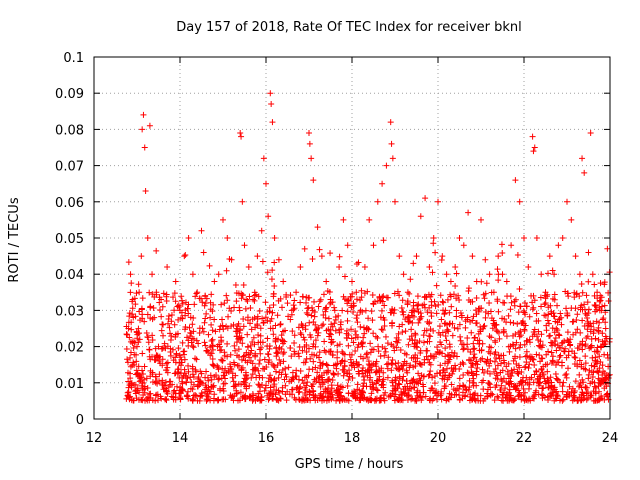 The width and height of the screenshot is (640, 480). I want to click on x-tick-label: 12, so click(94, 438).